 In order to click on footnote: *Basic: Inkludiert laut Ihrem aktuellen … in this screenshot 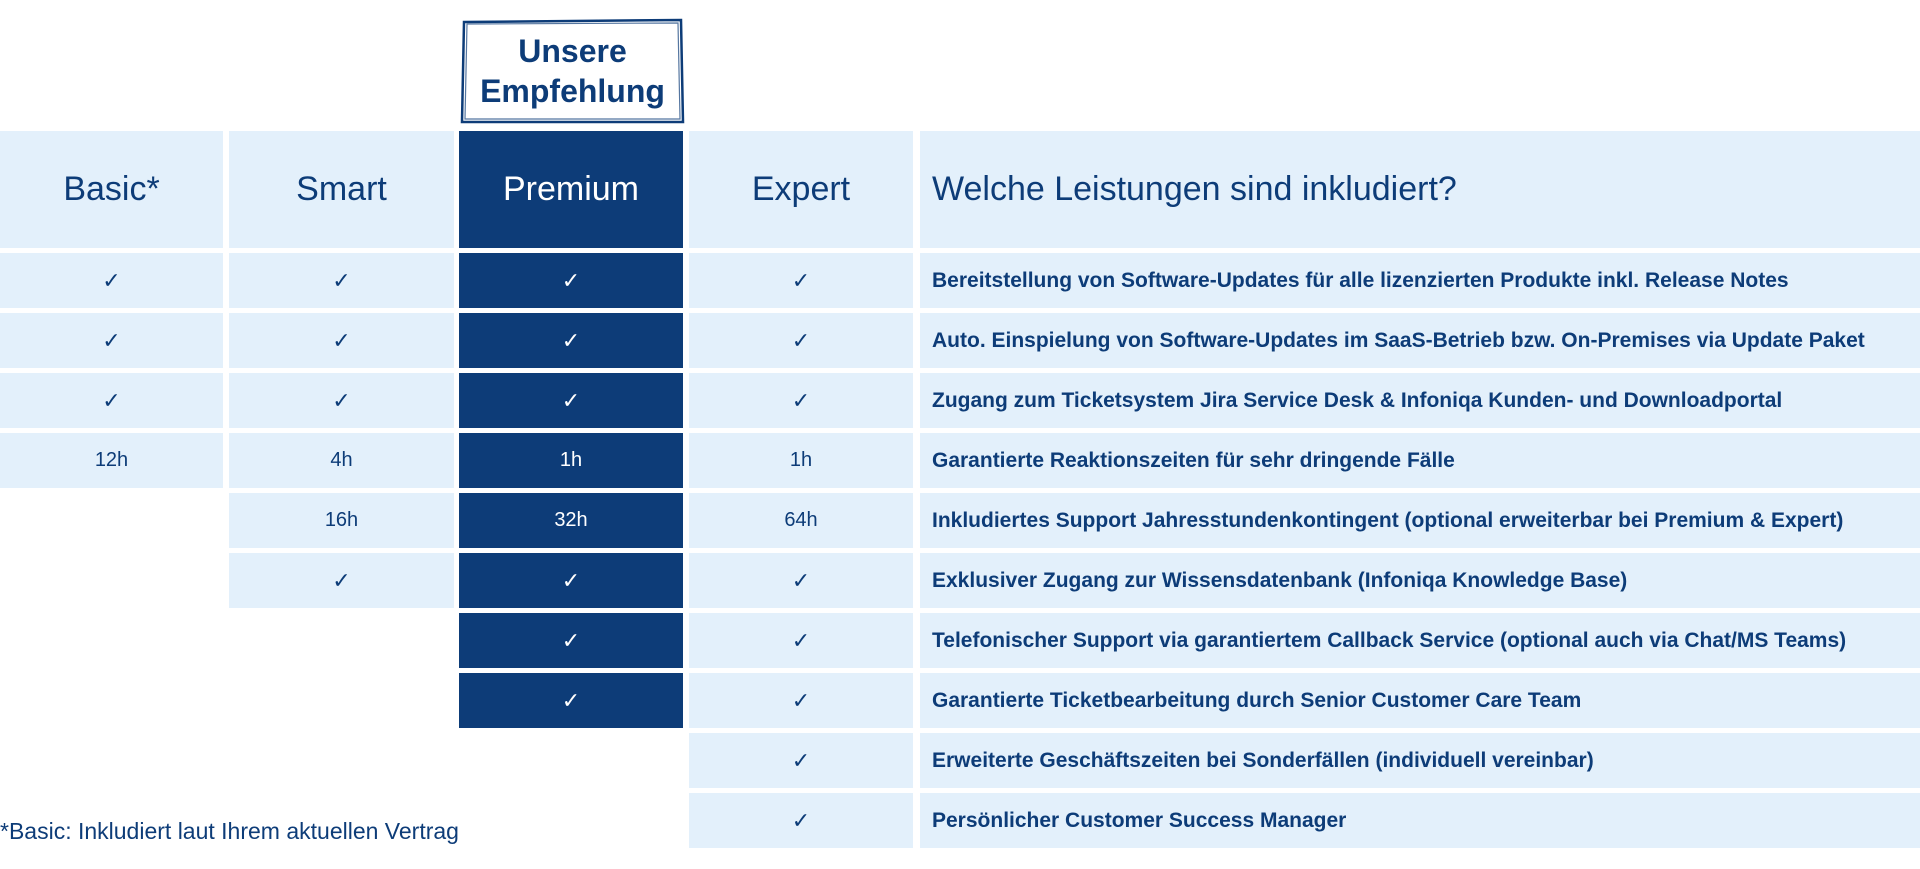, I will do `click(229, 831)`.